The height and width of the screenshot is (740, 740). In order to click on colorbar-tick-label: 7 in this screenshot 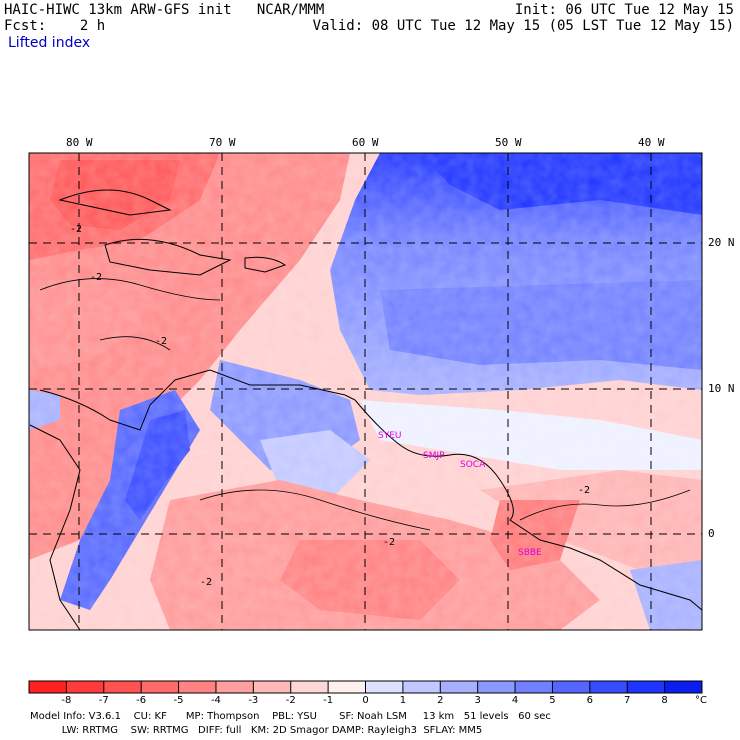, I will do `click(627, 700)`.